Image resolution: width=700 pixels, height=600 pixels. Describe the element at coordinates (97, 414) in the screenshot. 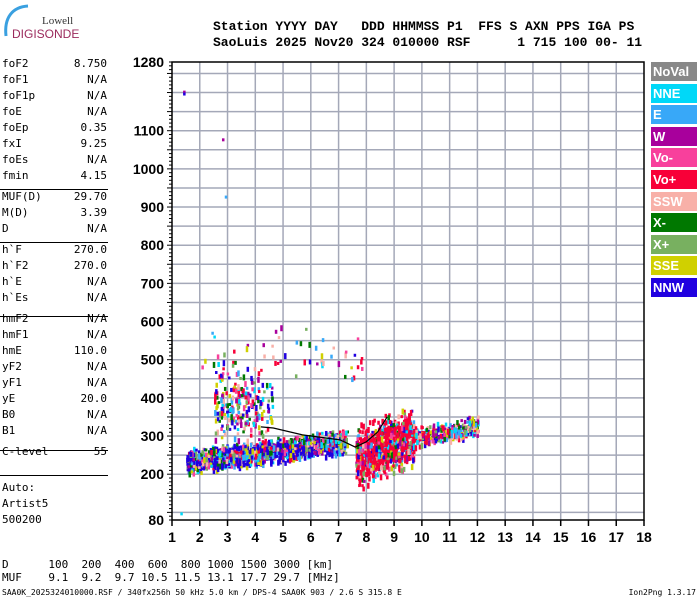

I see `param-value: N/A` at that location.